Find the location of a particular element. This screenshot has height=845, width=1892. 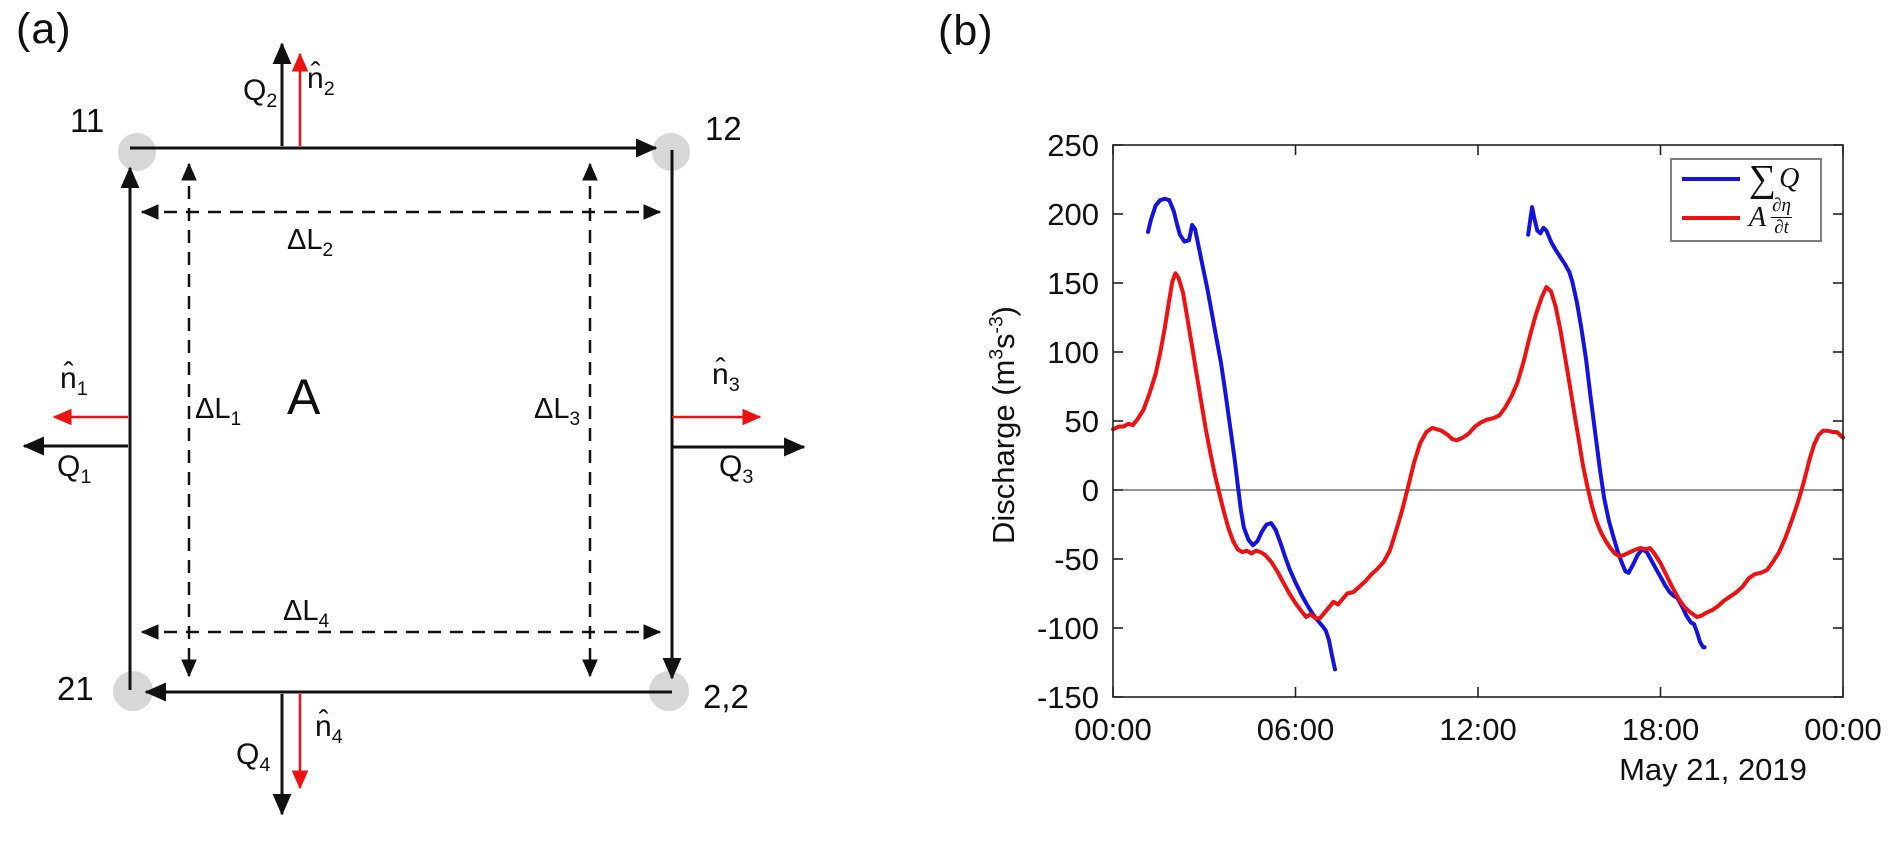

y-tick-label: 100 is located at coordinates (1073, 352).